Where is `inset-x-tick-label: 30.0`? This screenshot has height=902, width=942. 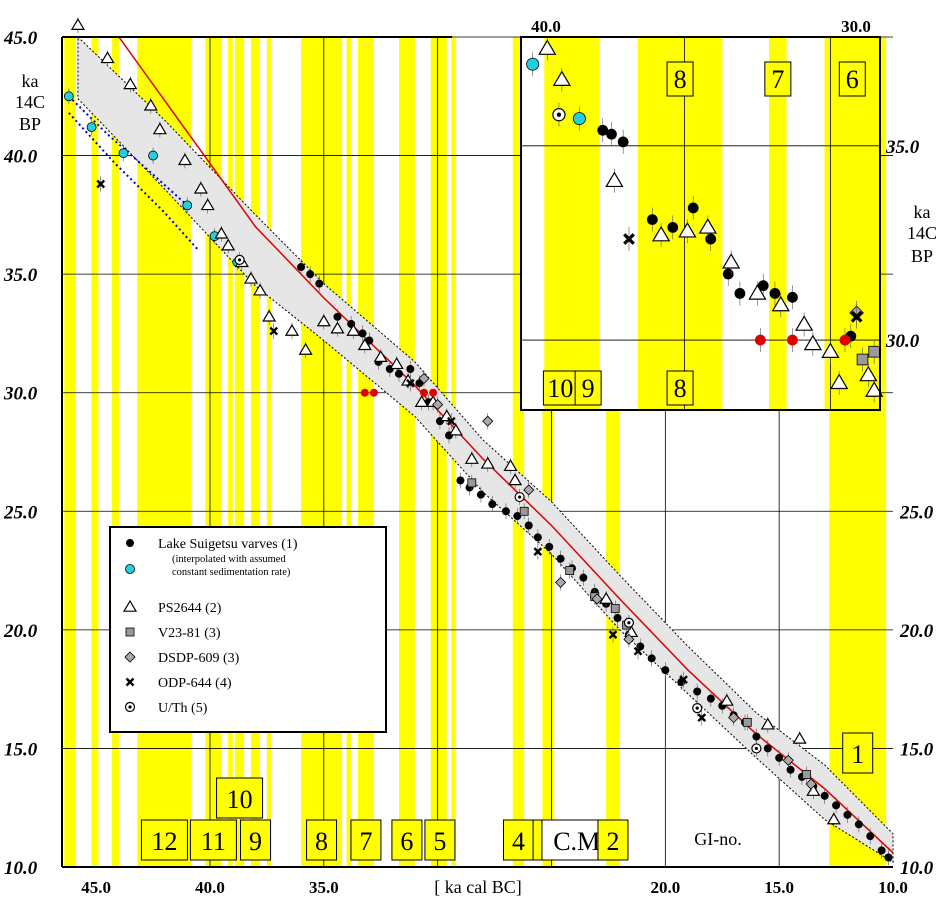
inset-x-tick-label: 30.0 is located at coordinates (856, 26).